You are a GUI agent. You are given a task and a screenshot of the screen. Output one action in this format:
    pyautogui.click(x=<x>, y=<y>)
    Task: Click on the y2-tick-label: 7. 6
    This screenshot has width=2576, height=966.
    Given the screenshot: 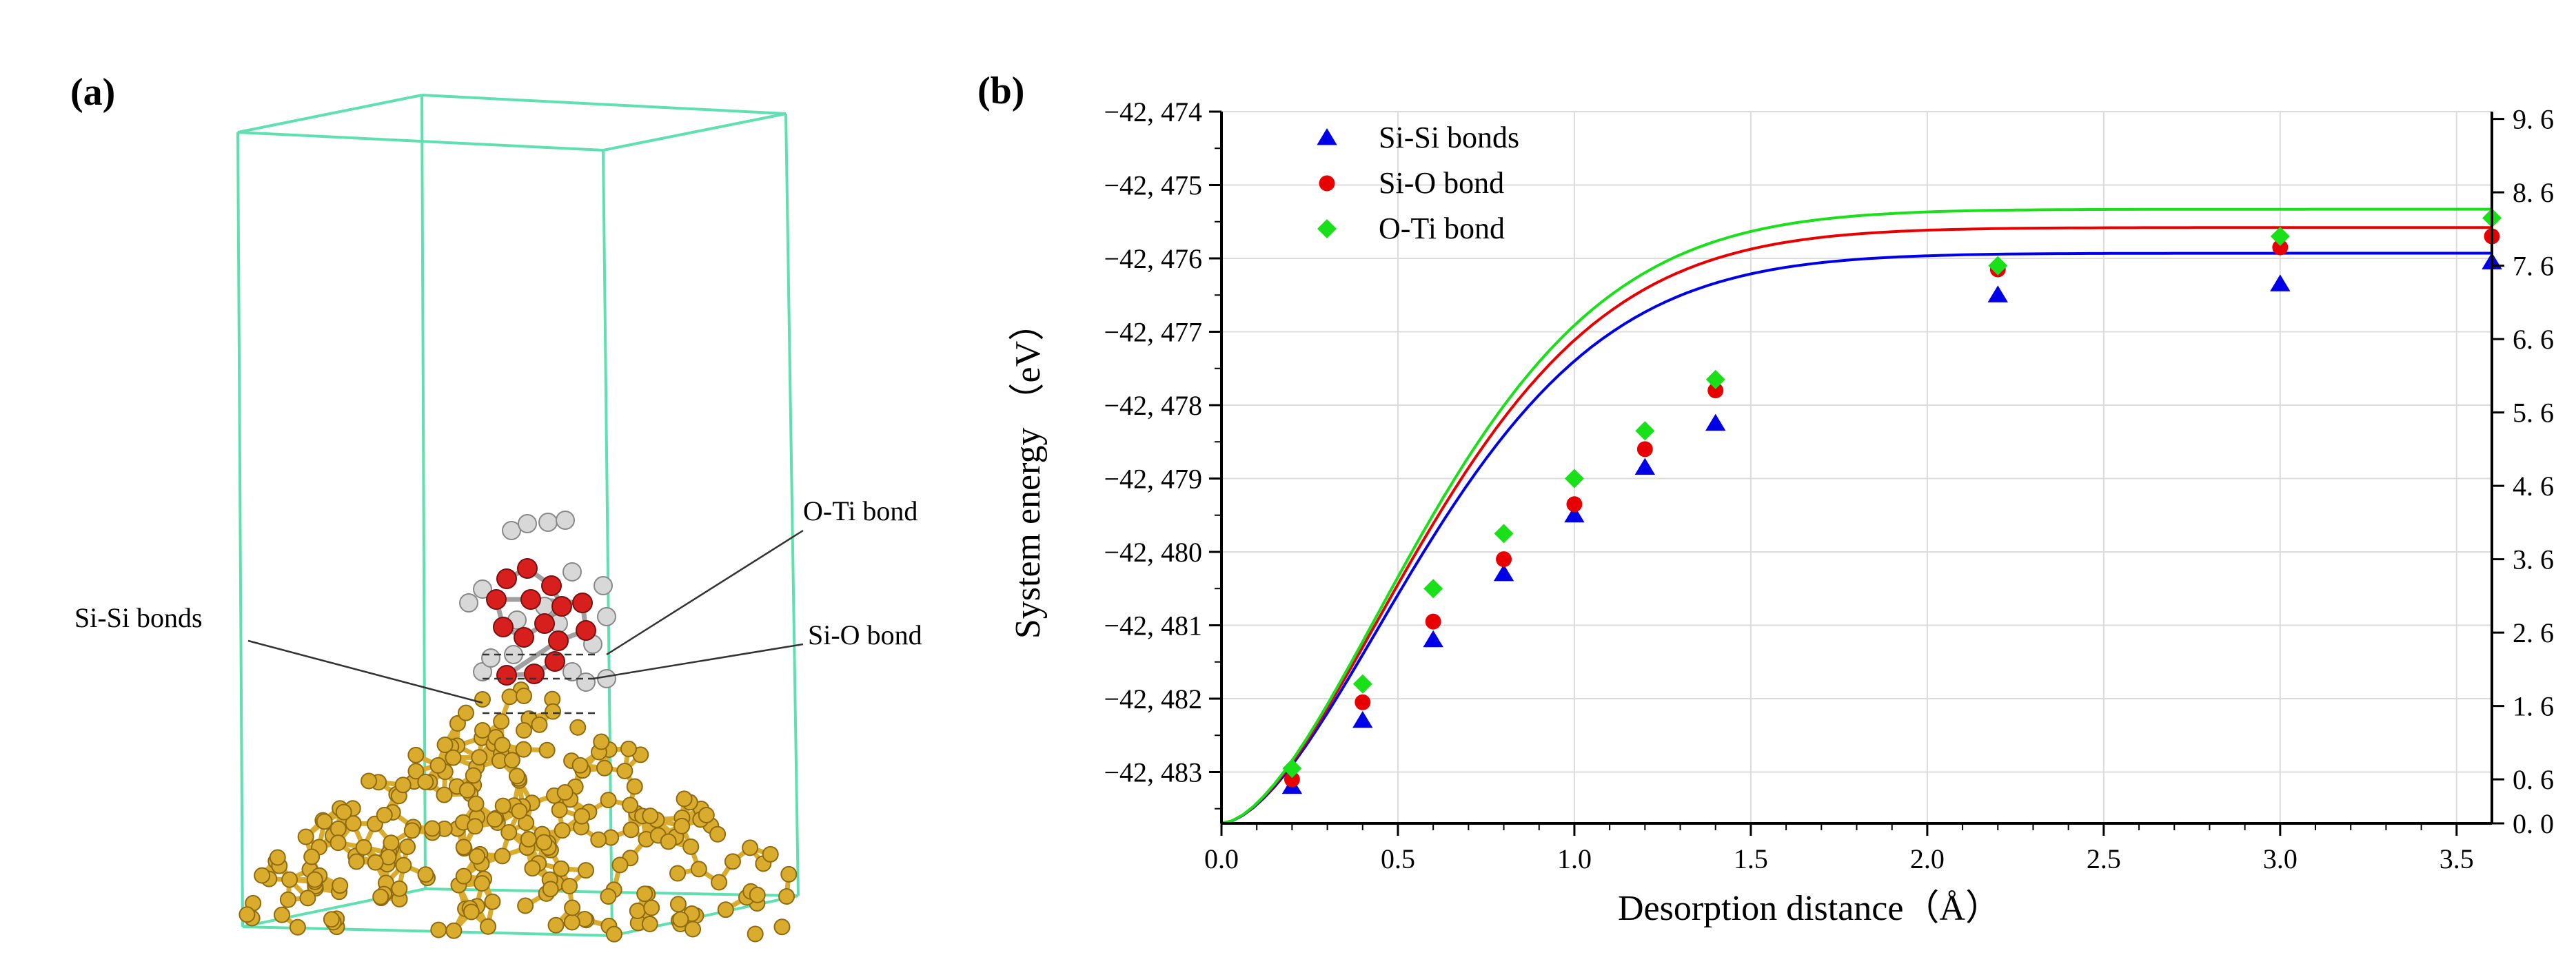 What is the action you would take?
    pyautogui.click(x=2533, y=266)
    